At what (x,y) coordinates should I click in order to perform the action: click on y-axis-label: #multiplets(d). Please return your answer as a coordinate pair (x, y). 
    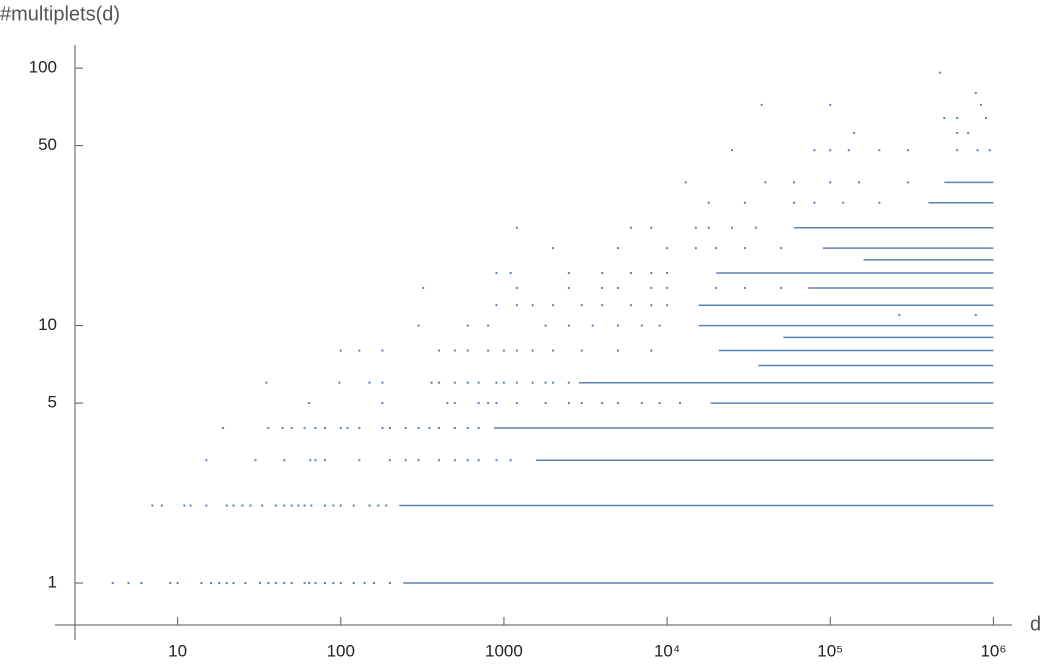
    Looking at the image, I should click on (60, 14).